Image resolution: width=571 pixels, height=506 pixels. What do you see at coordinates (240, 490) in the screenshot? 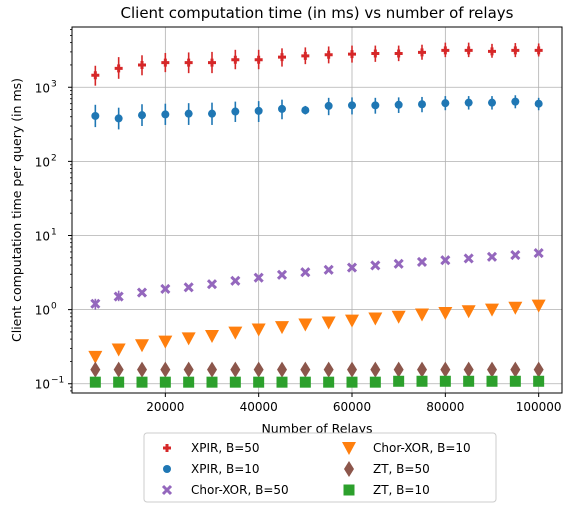
I see `legend-label: Chor-XOR, B=50` at bounding box center [240, 490].